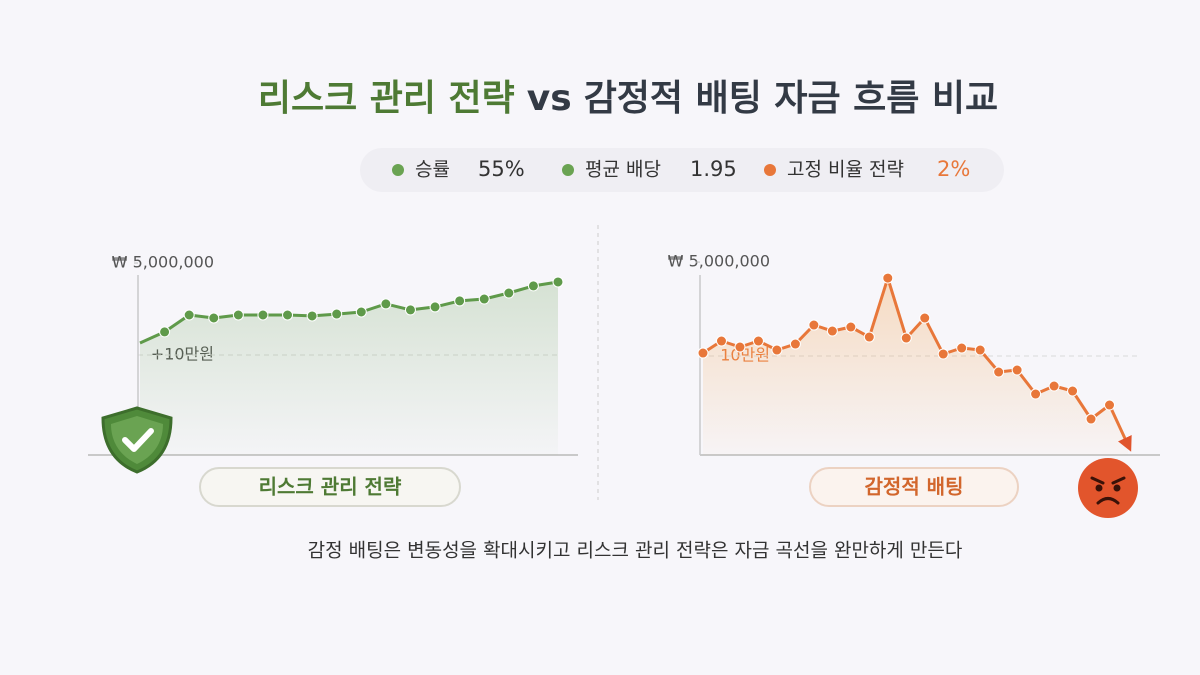  Describe the element at coordinates (953, 169) in the screenshot. I see `stat-value: 2%` at that location.